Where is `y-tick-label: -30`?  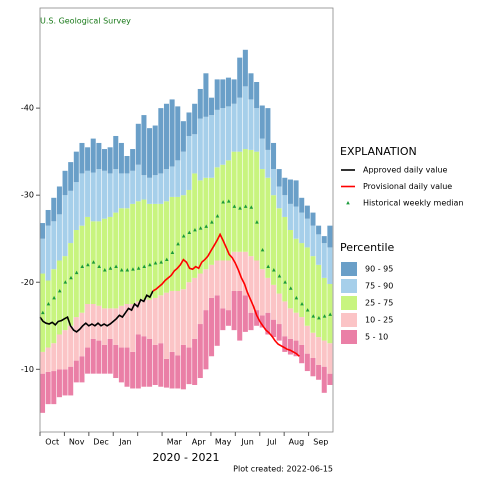
y-tick-label: -30 is located at coordinates (27, 195).